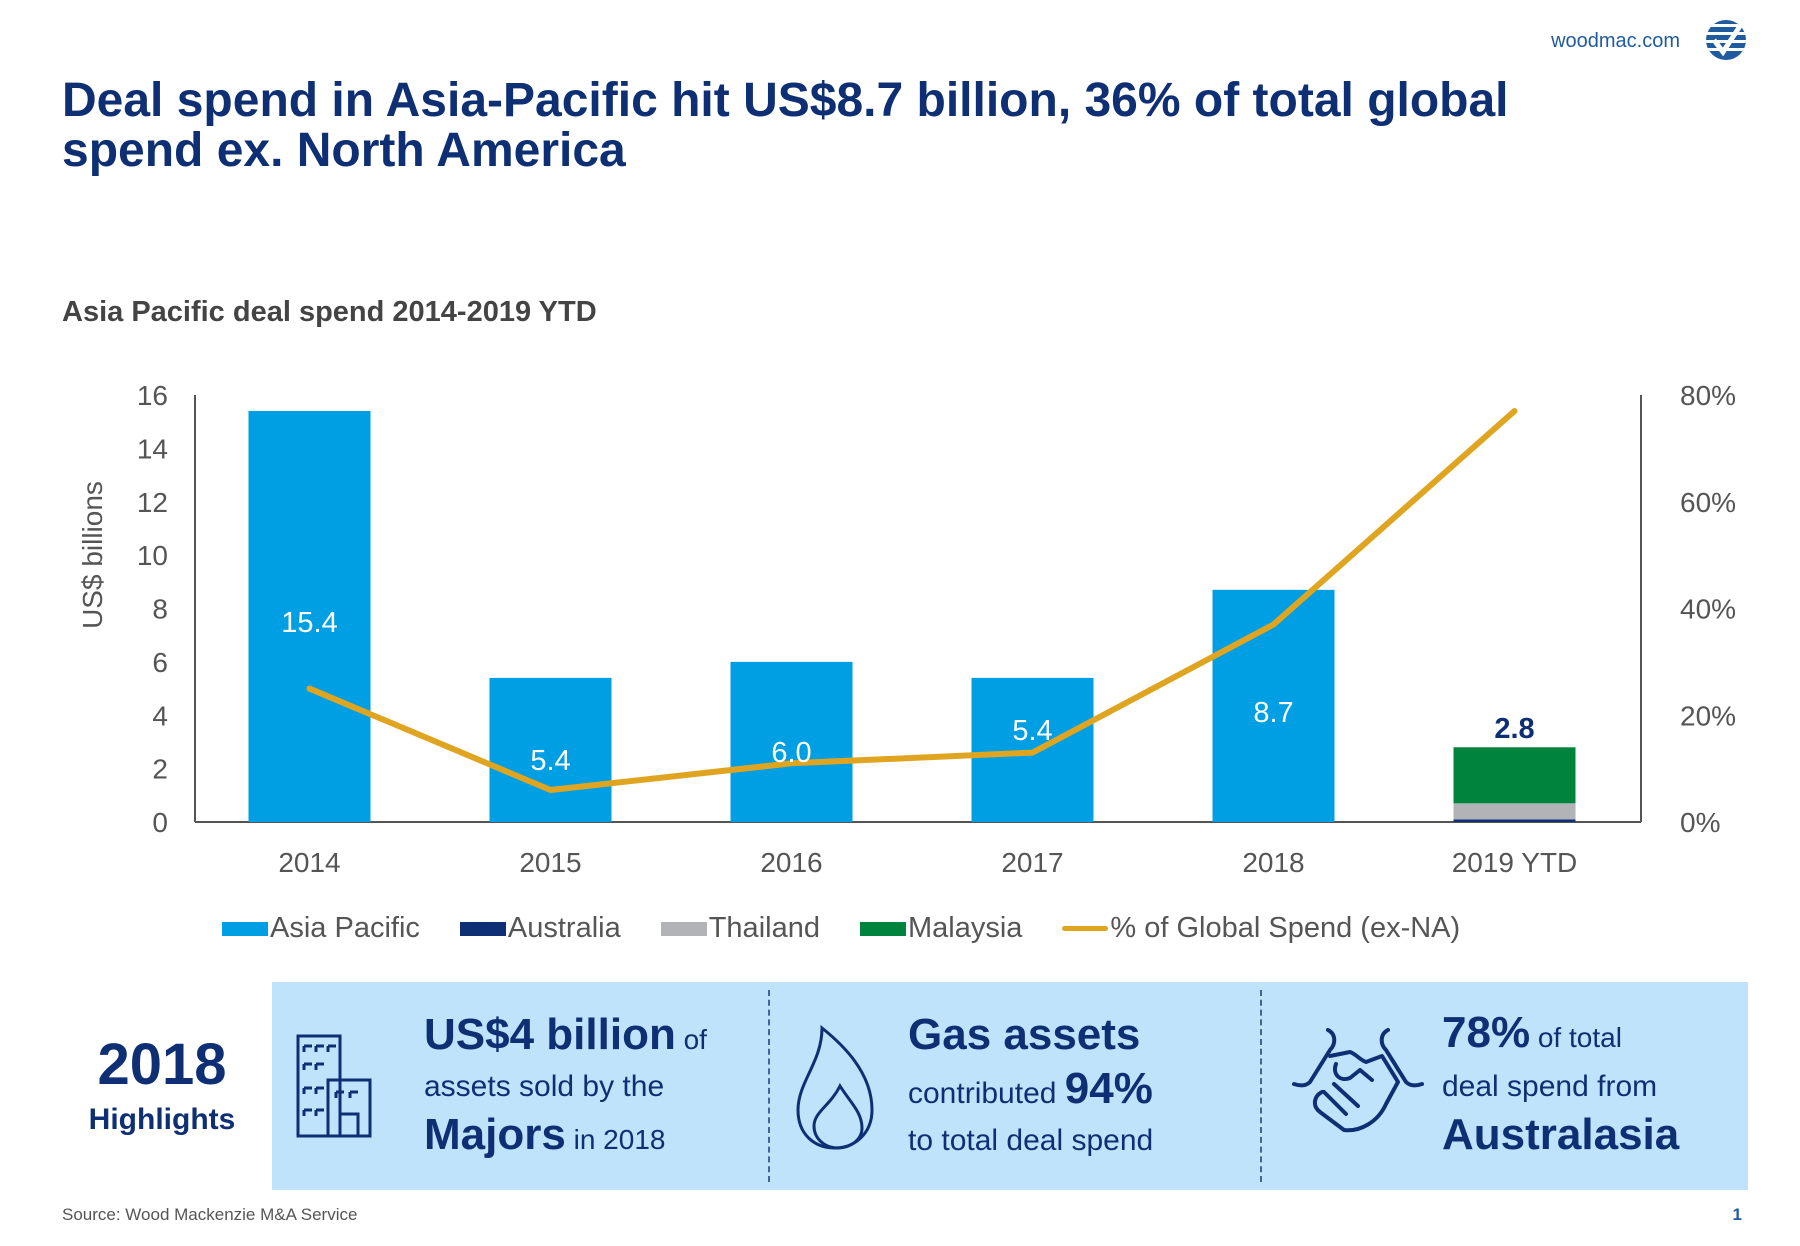 The image size is (1800, 1246). What do you see at coordinates (495, 1134) in the screenshot?
I see `majors-word: Majors` at bounding box center [495, 1134].